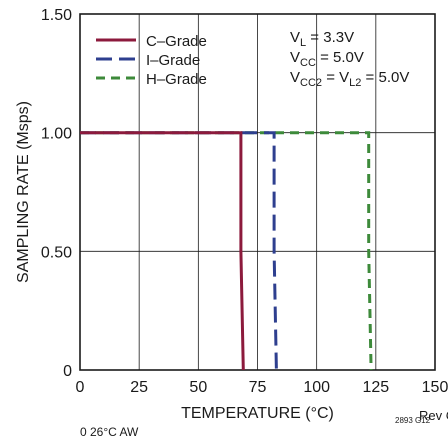 This screenshot has width=448, height=436. What do you see at coordinates (258, 387) in the screenshot?
I see `x-tick-label: 75` at bounding box center [258, 387].